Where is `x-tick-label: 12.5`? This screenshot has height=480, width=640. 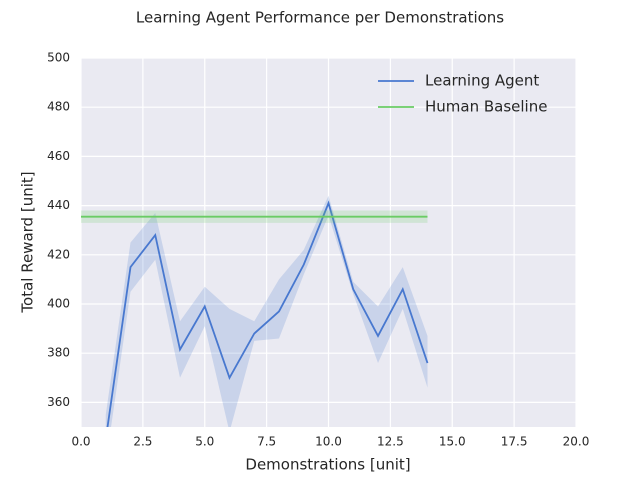
x-tick-label: 12.5 is located at coordinates (390, 442).